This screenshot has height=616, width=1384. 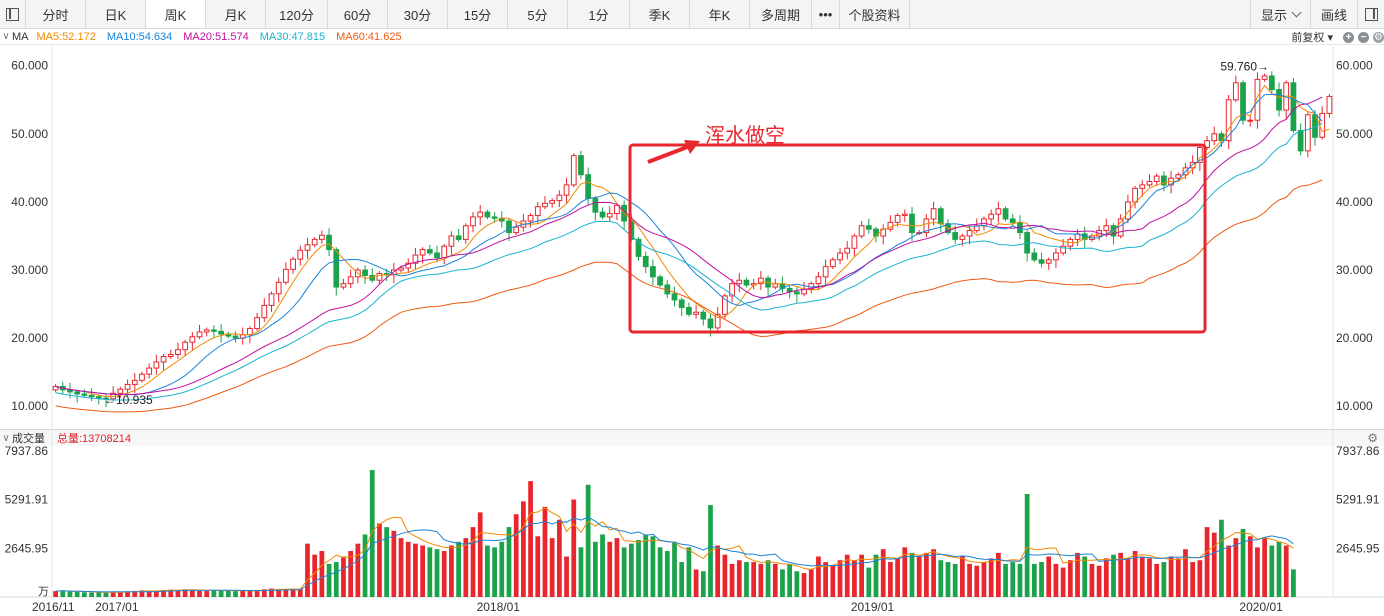 What do you see at coordinates (1371, 14) in the screenshot?
I see `expand-panel-button` at bounding box center [1371, 14].